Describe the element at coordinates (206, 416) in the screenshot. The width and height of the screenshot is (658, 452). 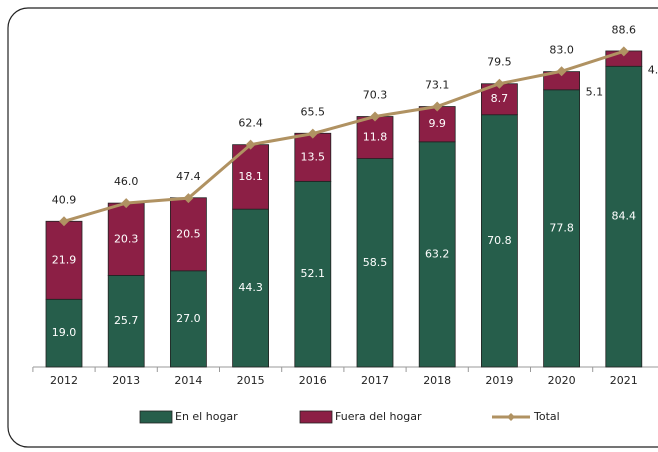
I see `legend-label: En el hogar` at that location.